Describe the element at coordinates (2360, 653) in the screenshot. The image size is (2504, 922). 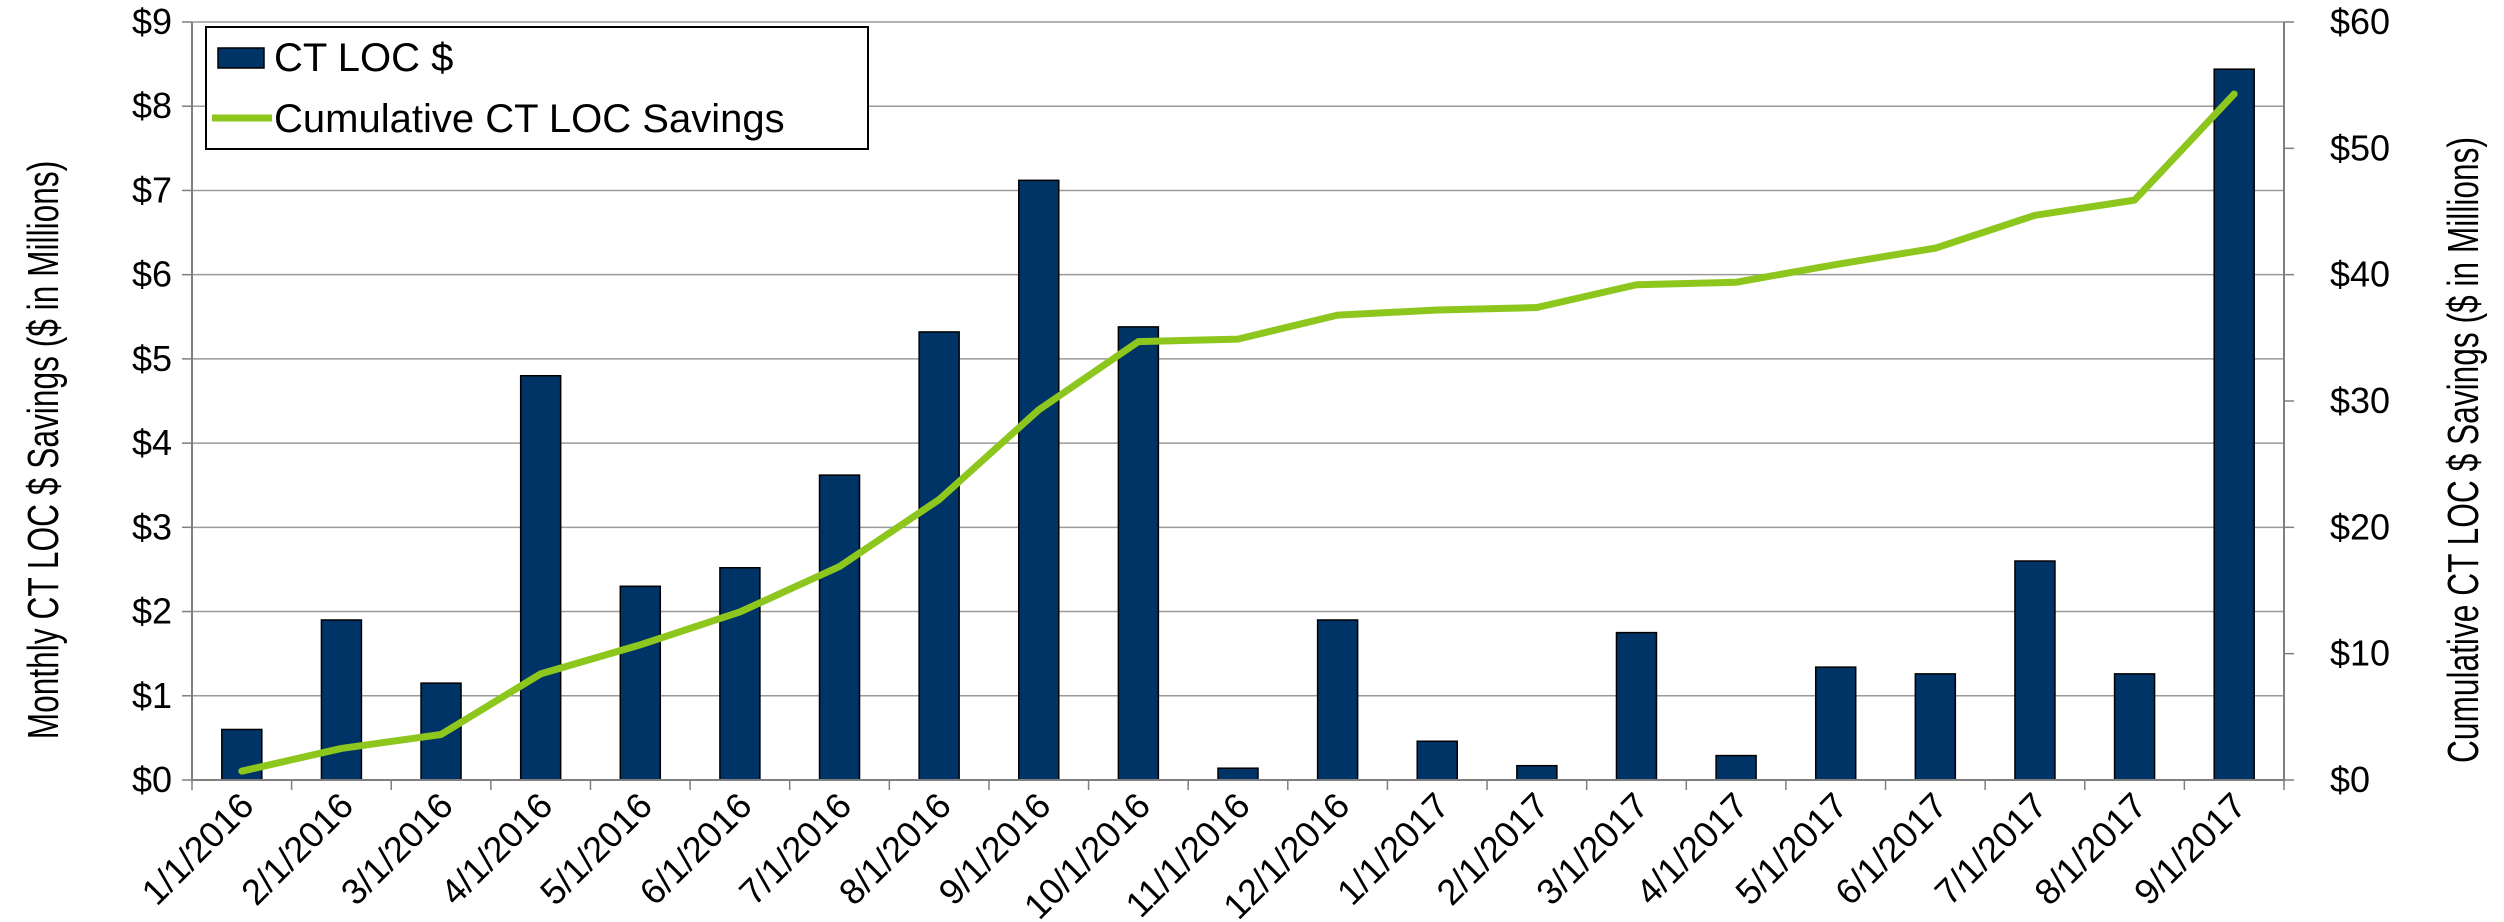
I see `right-tick-label: $10` at that location.